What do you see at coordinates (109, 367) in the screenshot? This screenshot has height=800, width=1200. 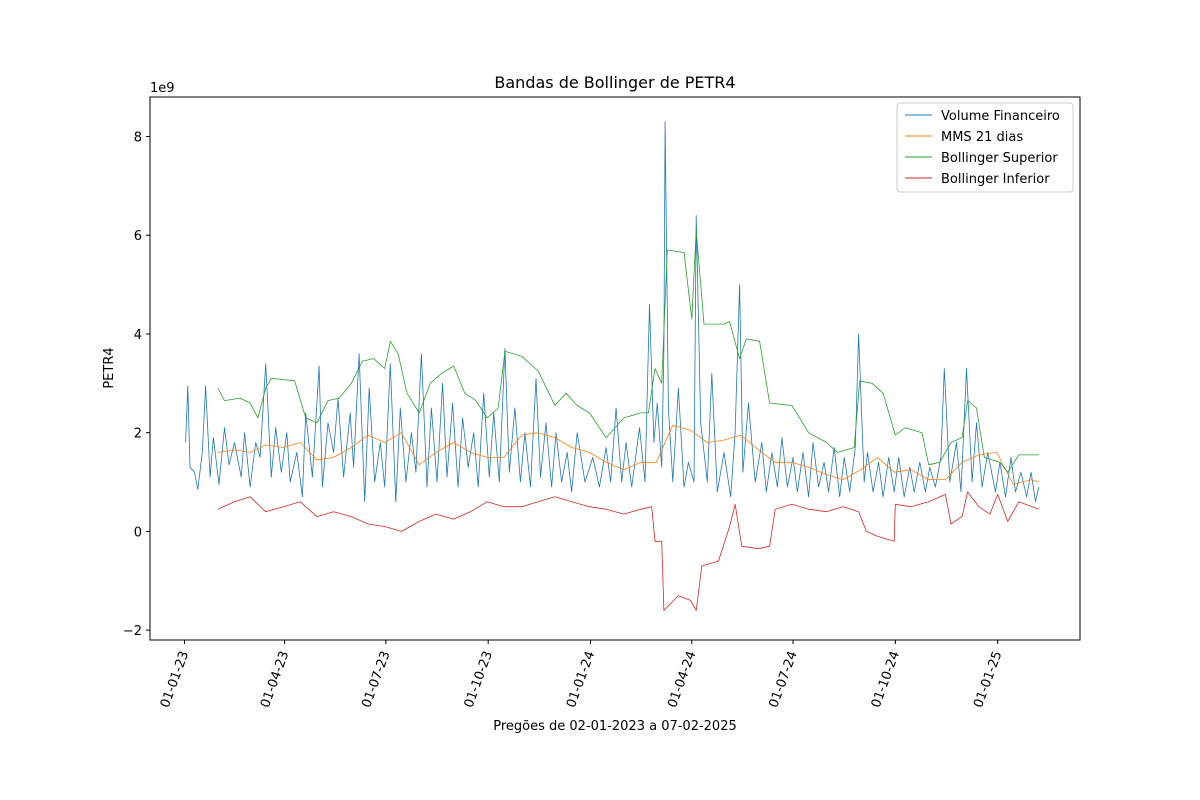 I see `y-axis-title: PETR4` at bounding box center [109, 367].